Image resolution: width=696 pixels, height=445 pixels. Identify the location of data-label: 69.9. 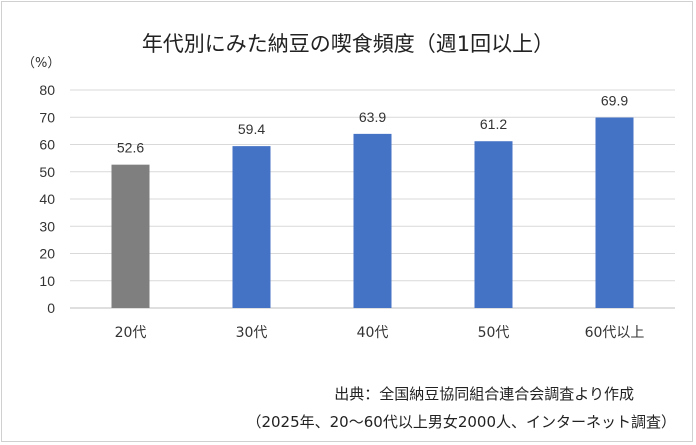
(614, 101).